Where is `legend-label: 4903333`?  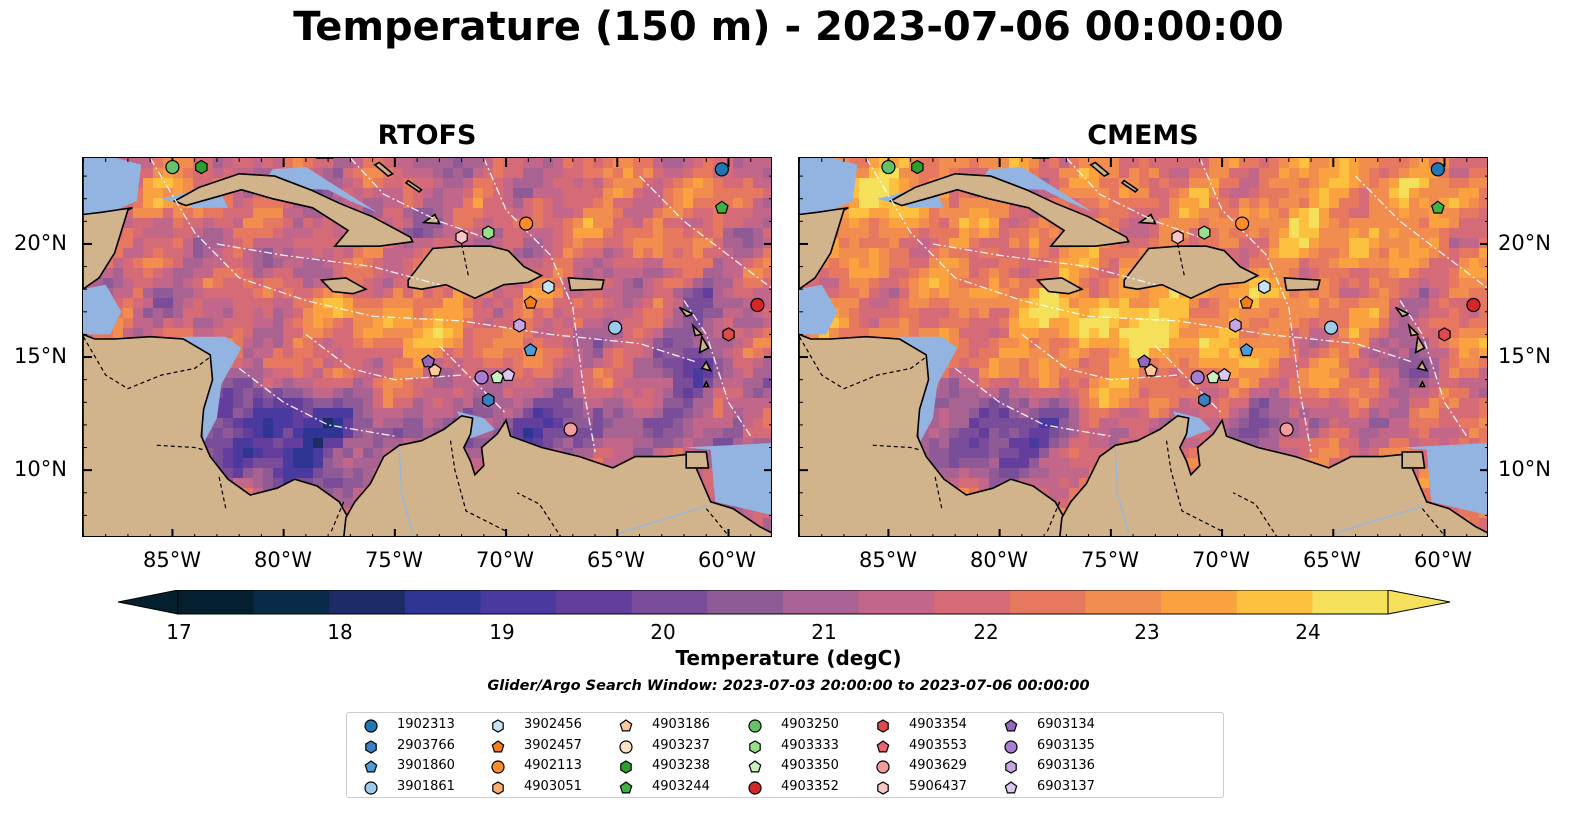 legend-label: 4903333 is located at coordinates (810, 745).